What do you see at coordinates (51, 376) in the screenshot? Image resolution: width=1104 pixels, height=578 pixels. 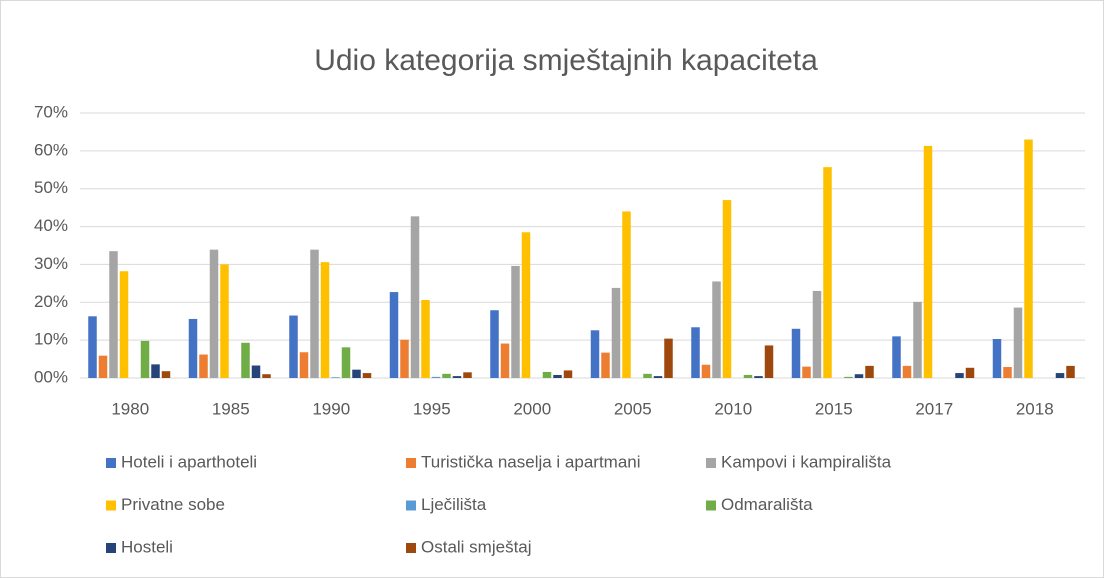 I see `y-tick-label: 00%` at bounding box center [51, 376].